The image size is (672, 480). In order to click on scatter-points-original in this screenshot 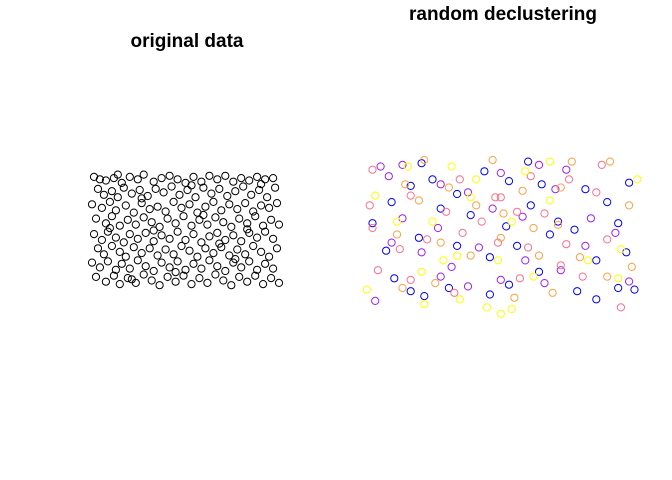, I will do `click(185, 230)`.